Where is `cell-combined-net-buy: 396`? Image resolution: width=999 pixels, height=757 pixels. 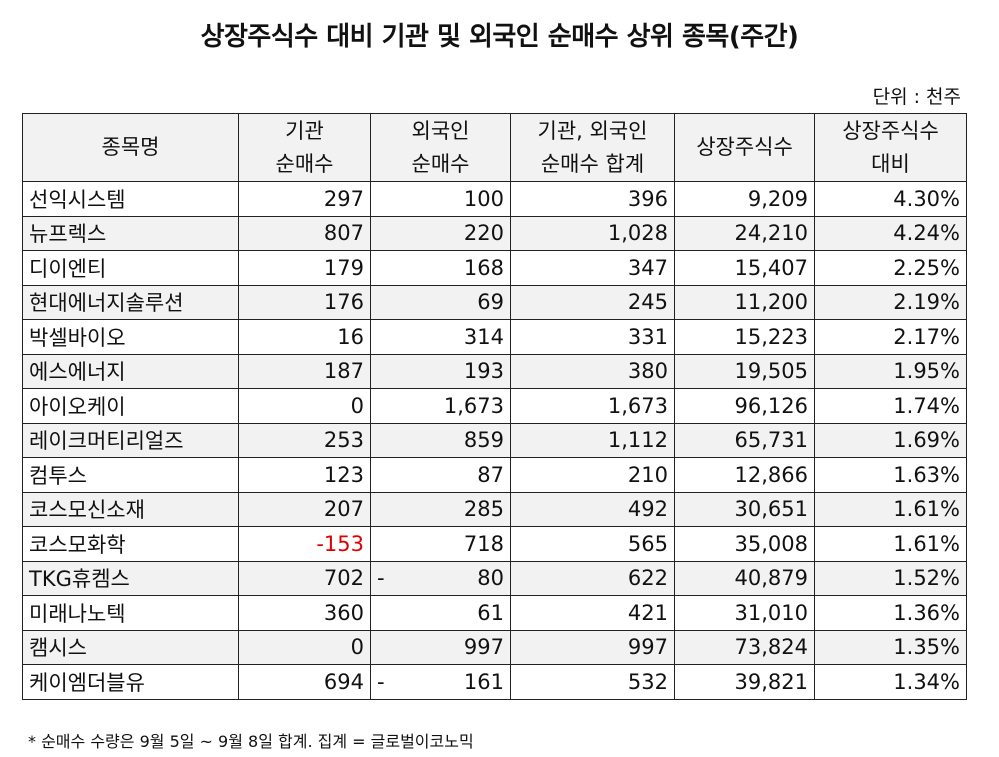
cell-combined-net-buy: 396 is located at coordinates (592, 199).